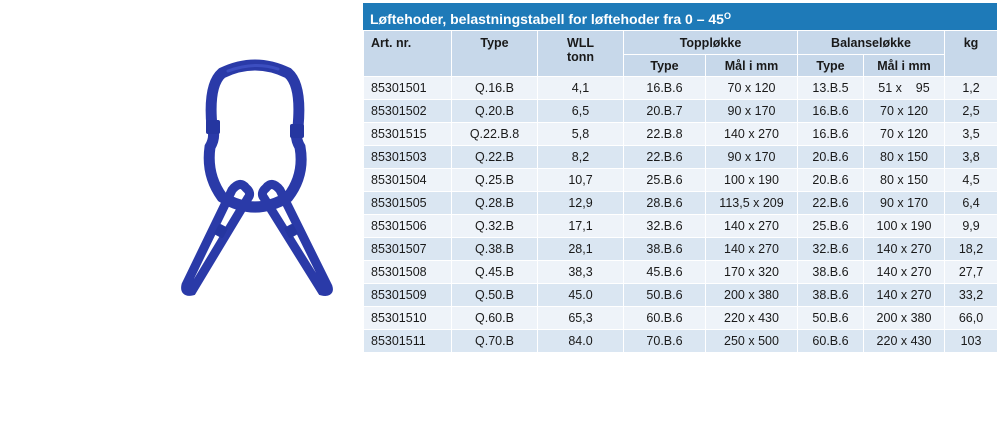 This screenshot has height=441, width=1000. I want to click on cell-bal-type: 60.B.6, so click(830, 341).